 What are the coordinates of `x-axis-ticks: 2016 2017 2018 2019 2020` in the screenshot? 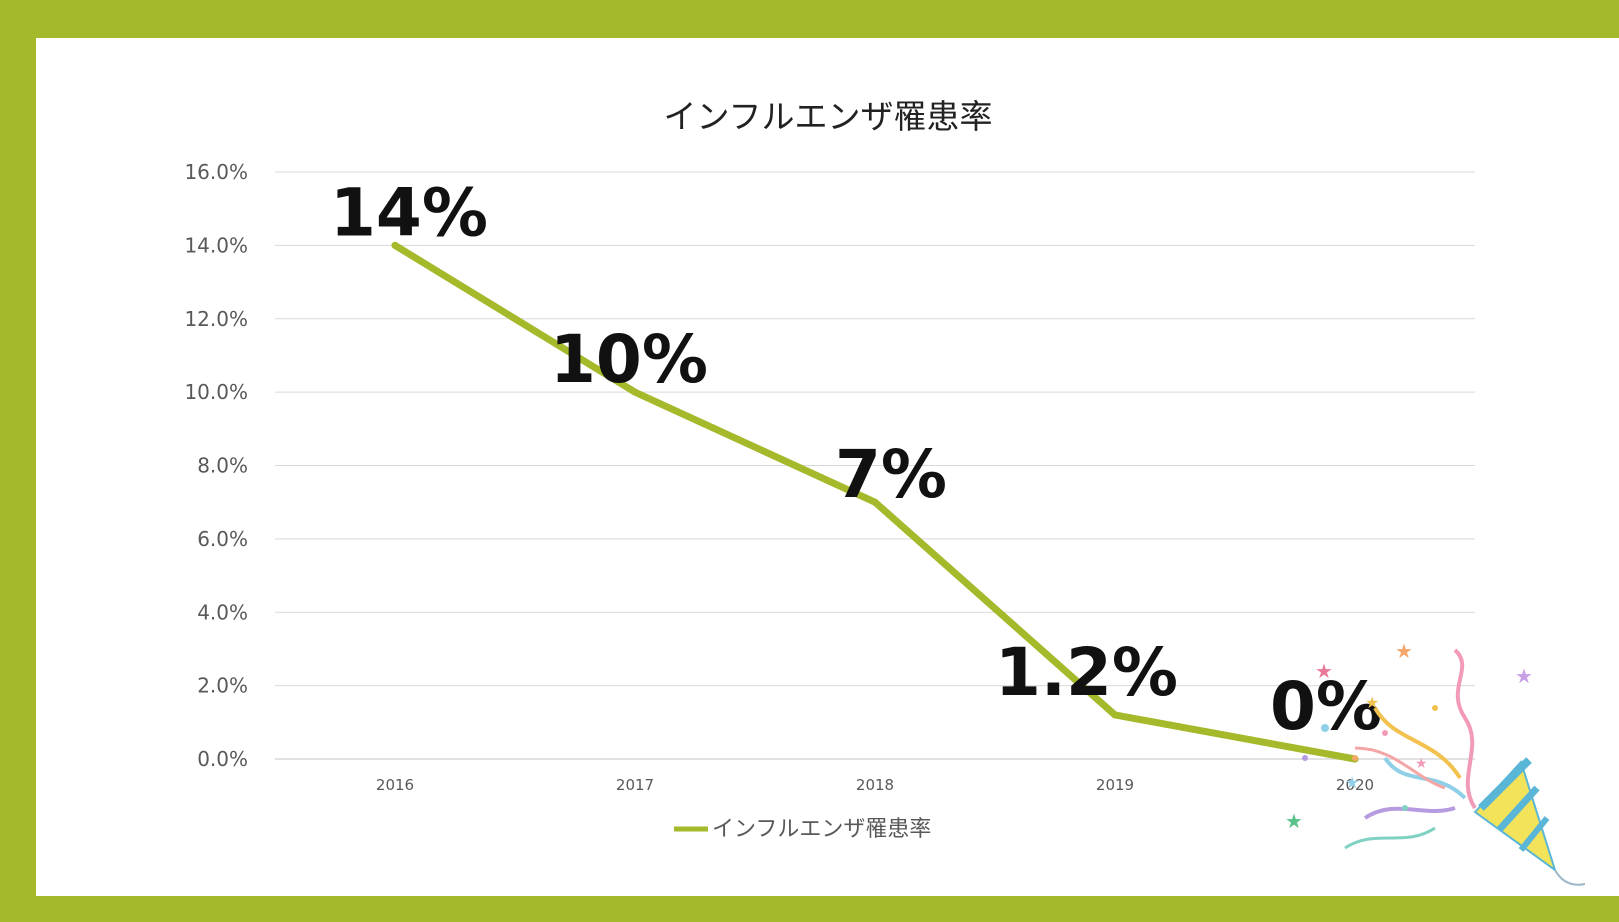 It's located at (875, 785).